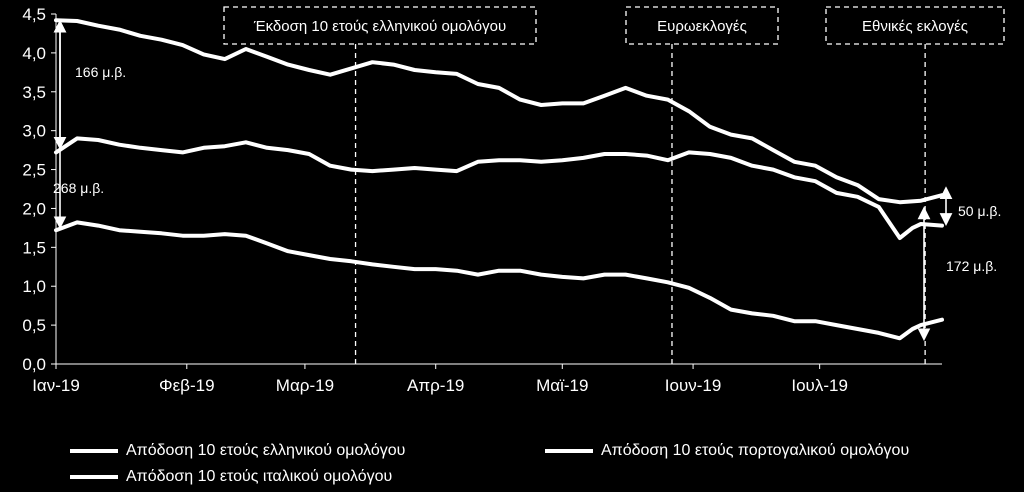  What do you see at coordinates (34, 247) in the screenshot?
I see `y-tick-label: 1,5` at bounding box center [34, 247].